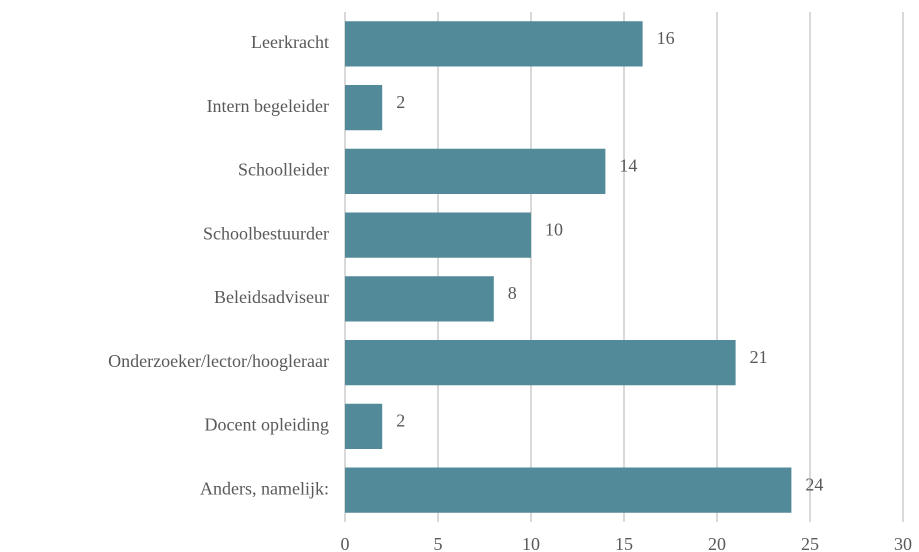 The width and height of the screenshot is (919, 552). I want to click on x-tick-label: 15, so click(624, 543).